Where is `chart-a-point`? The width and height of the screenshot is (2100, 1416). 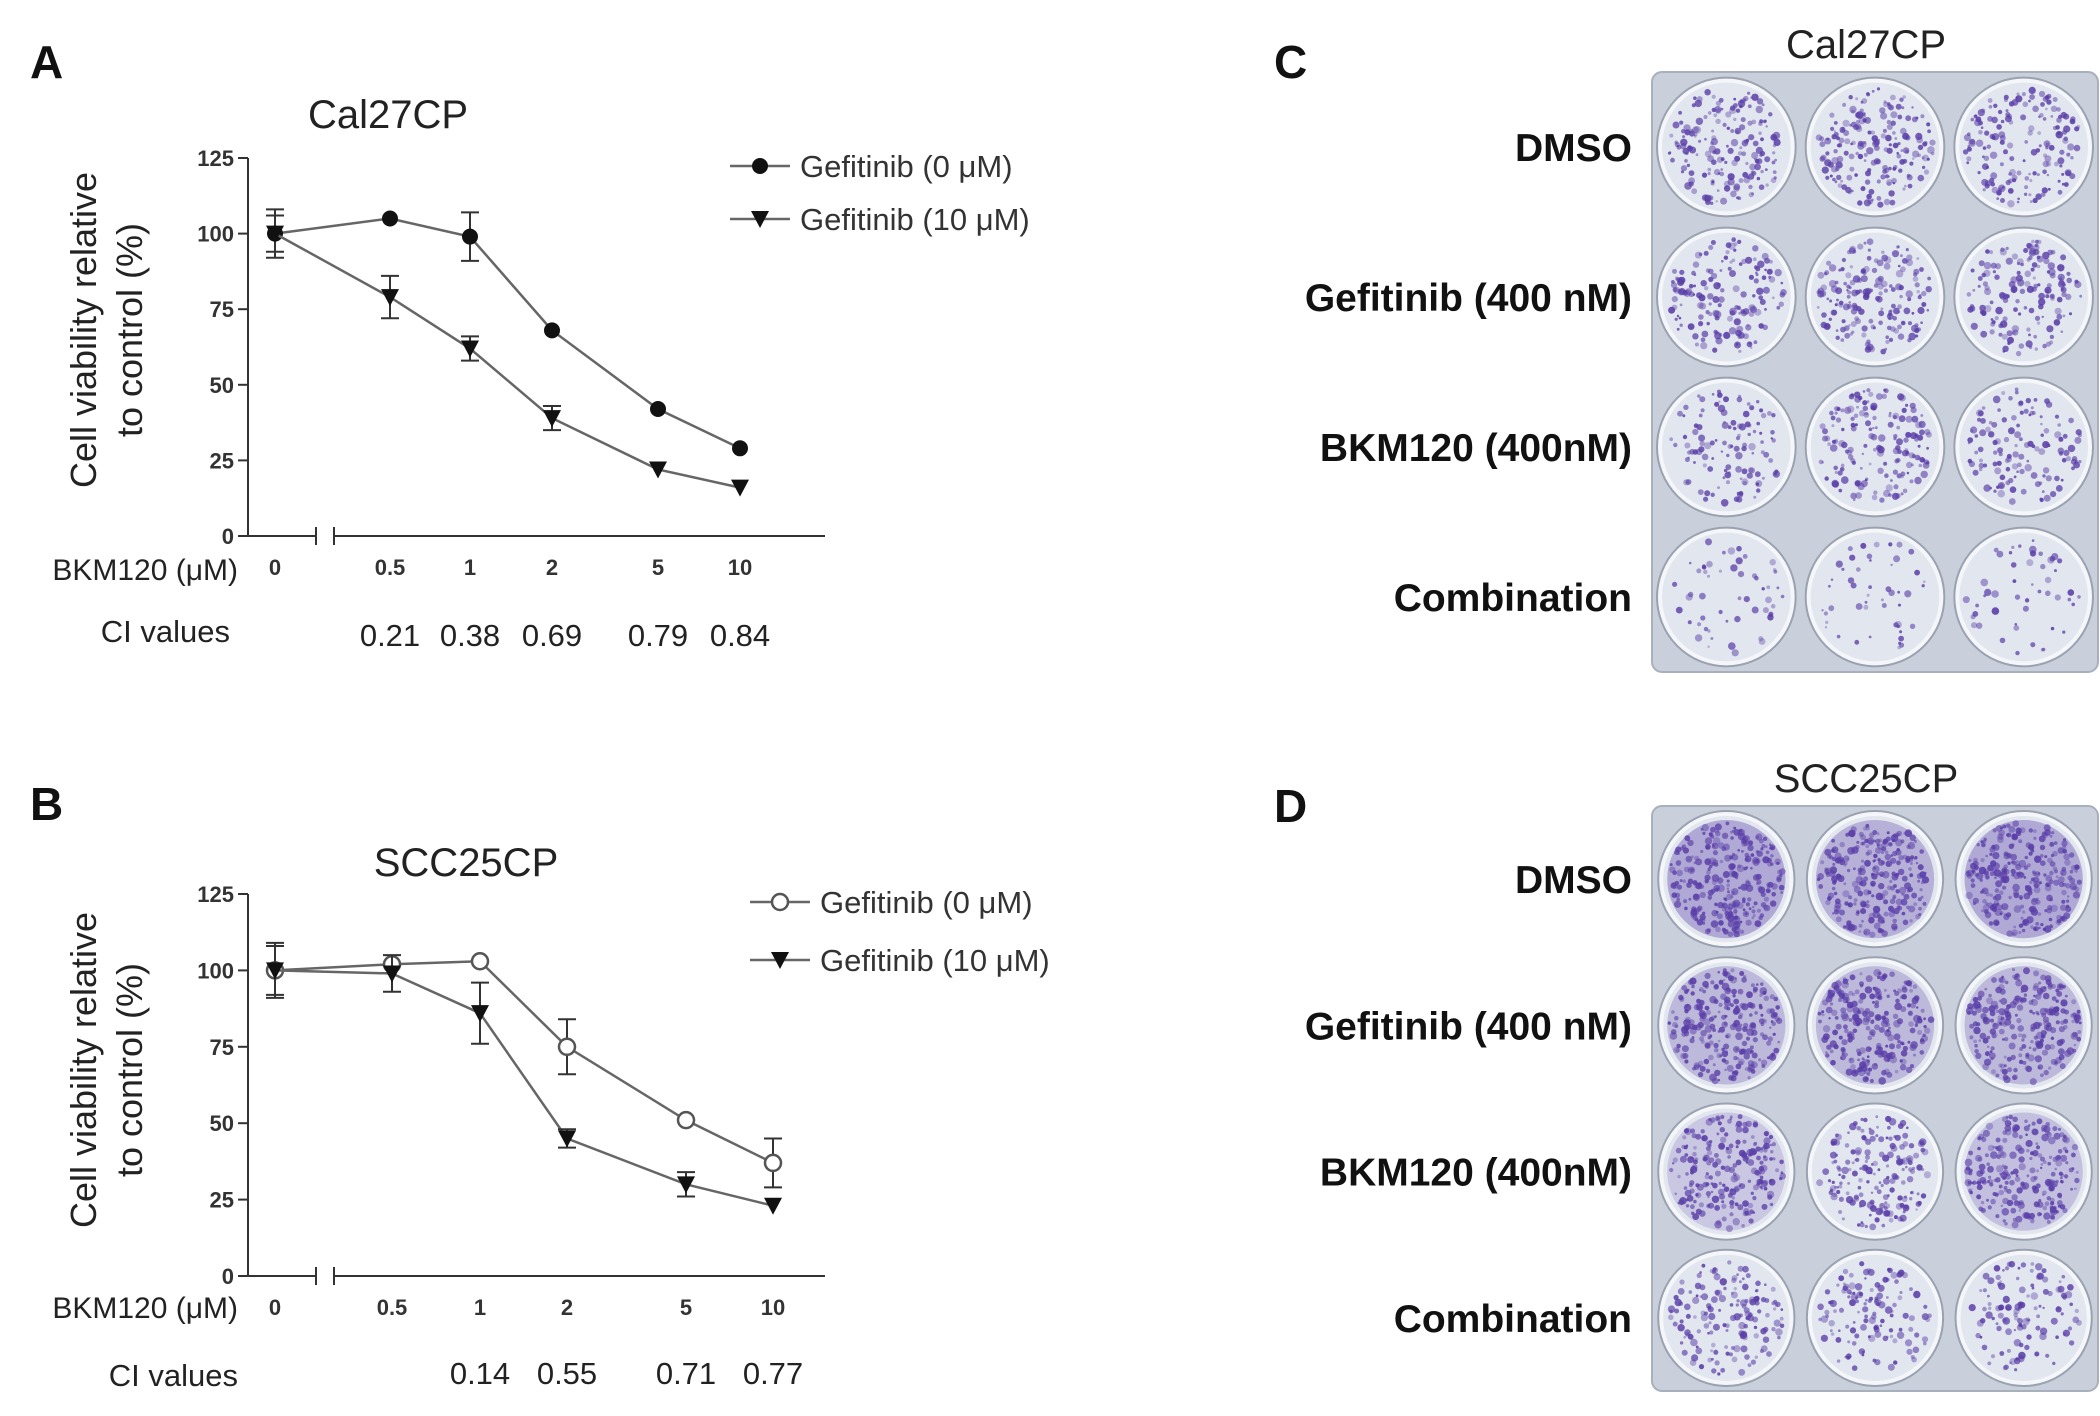
chart-a-point is located at coordinates (275, 234).